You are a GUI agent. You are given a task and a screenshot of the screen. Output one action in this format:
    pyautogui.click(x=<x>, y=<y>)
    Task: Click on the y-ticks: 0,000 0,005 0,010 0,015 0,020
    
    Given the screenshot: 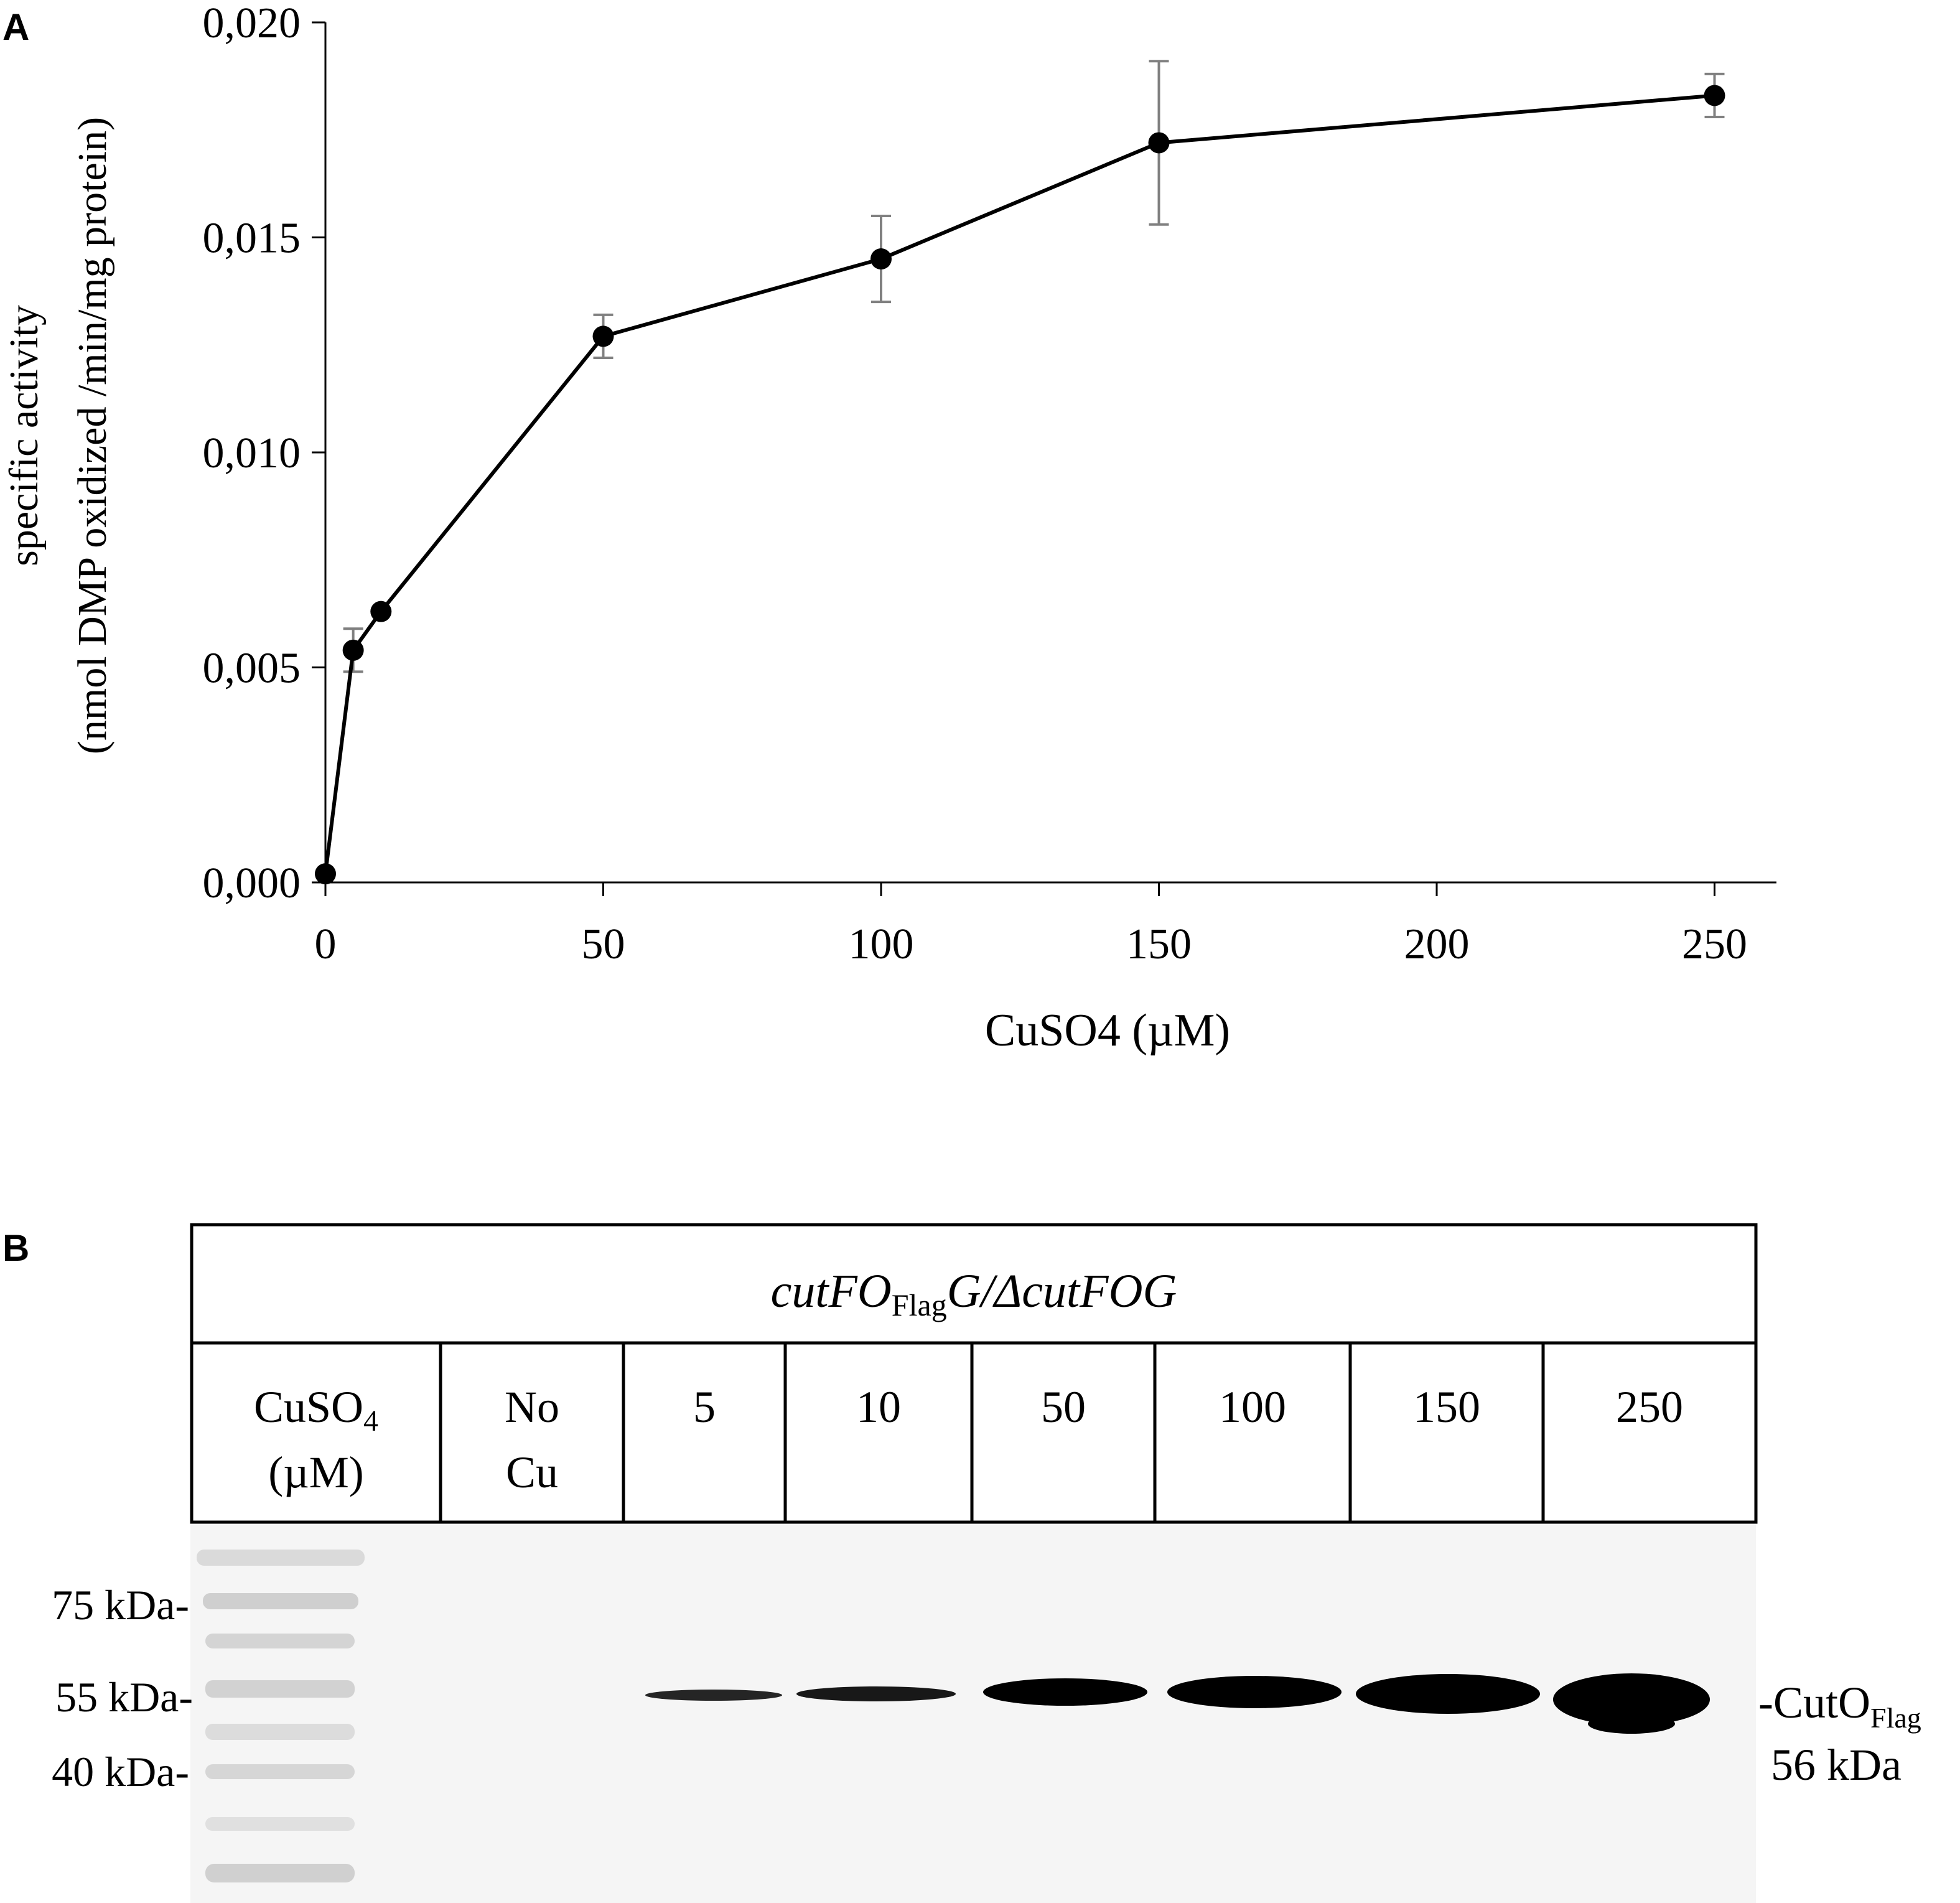 What is the action you would take?
    pyautogui.click(x=264, y=454)
    